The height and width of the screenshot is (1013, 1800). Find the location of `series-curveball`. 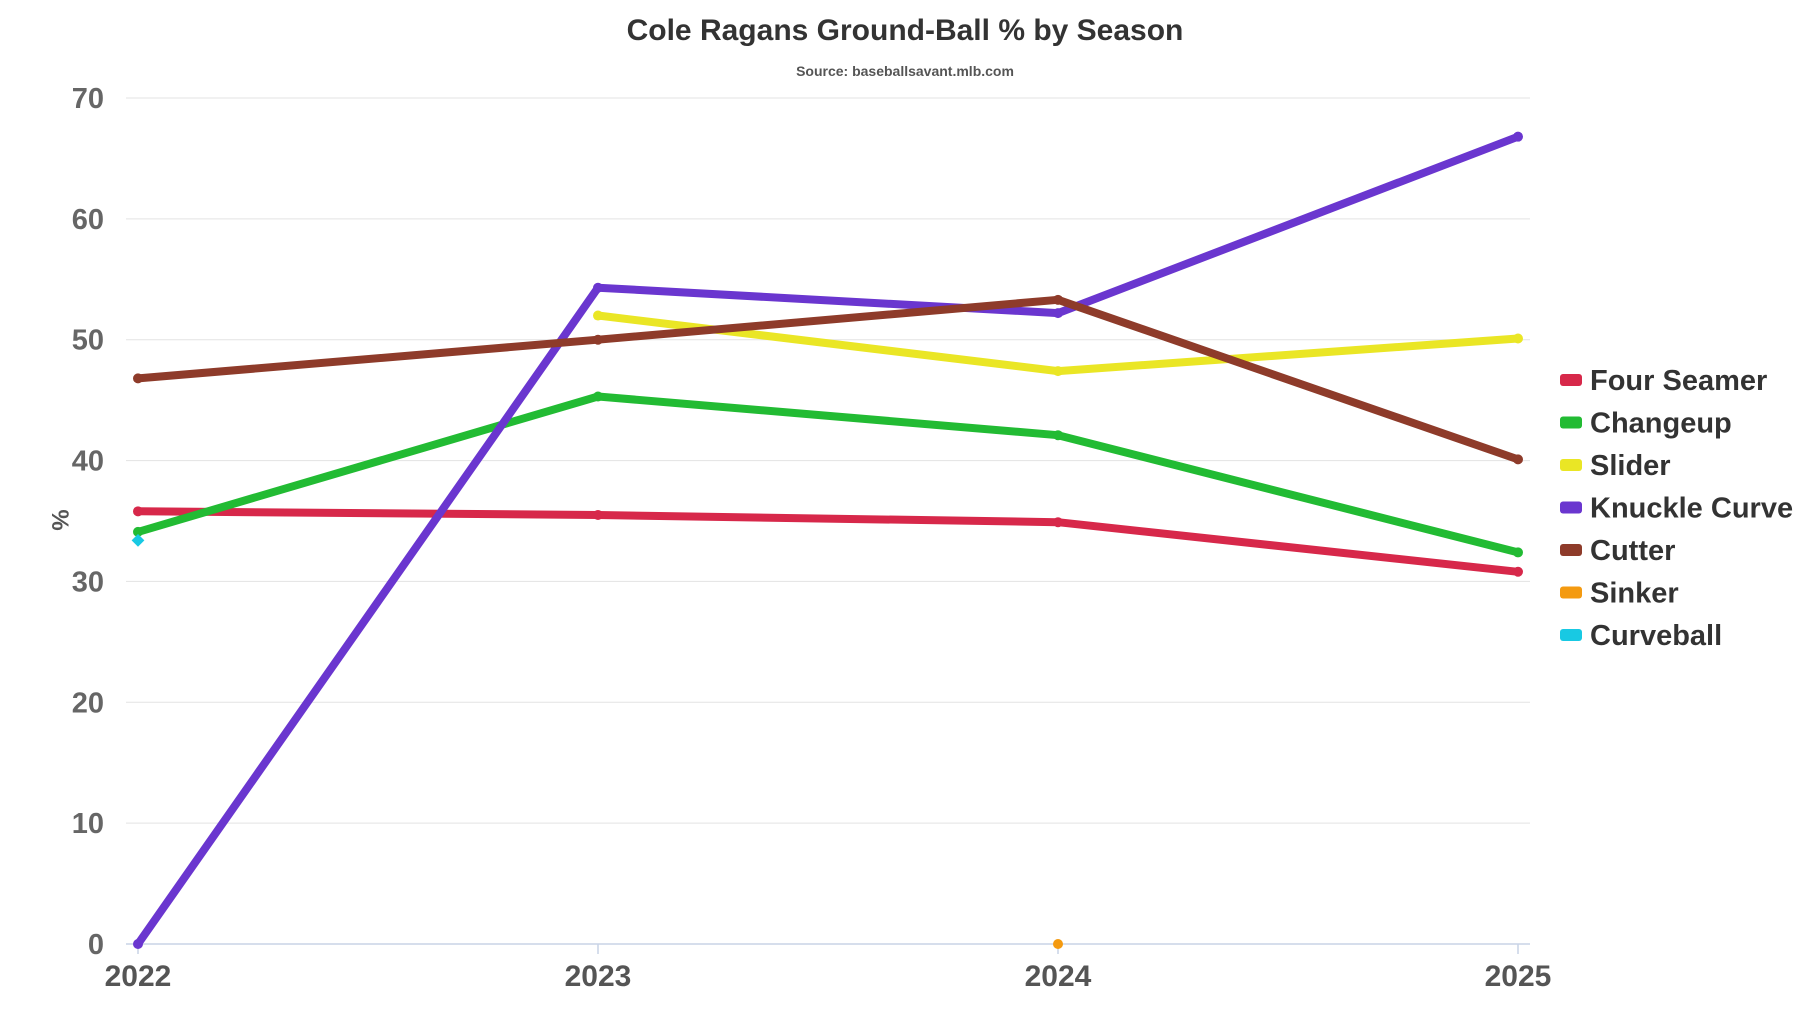

series-curveball is located at coordinates (138, 540).